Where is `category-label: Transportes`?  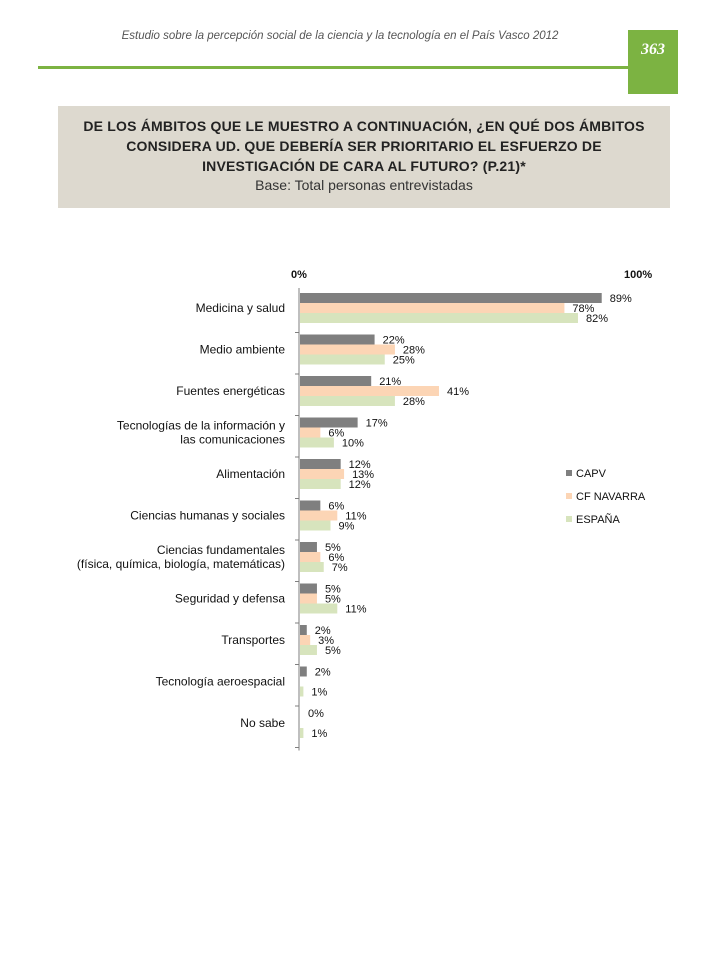 category-label: Transportes is located at coordinates (253, 640).